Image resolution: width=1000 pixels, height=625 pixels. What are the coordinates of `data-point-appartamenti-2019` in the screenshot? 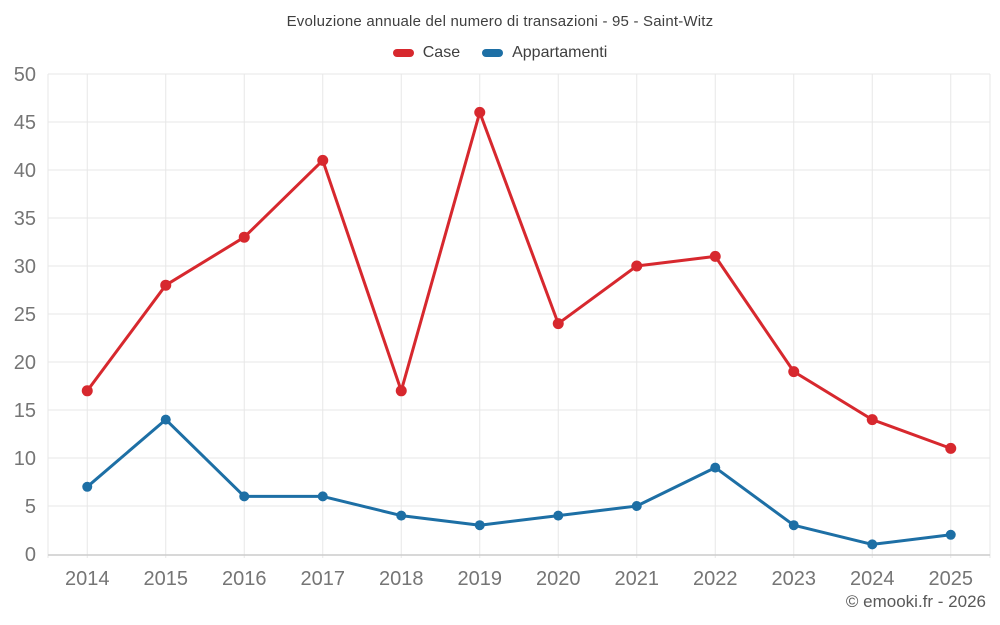 It's located at (479, 525).